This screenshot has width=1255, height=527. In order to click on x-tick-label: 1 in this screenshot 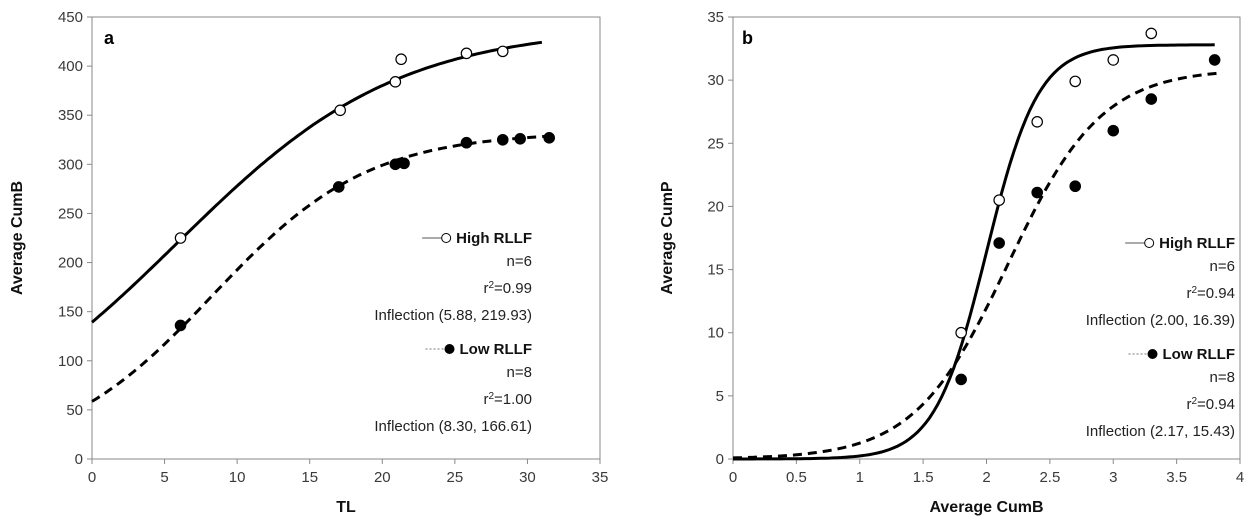, I will do `click(860, 477)`.